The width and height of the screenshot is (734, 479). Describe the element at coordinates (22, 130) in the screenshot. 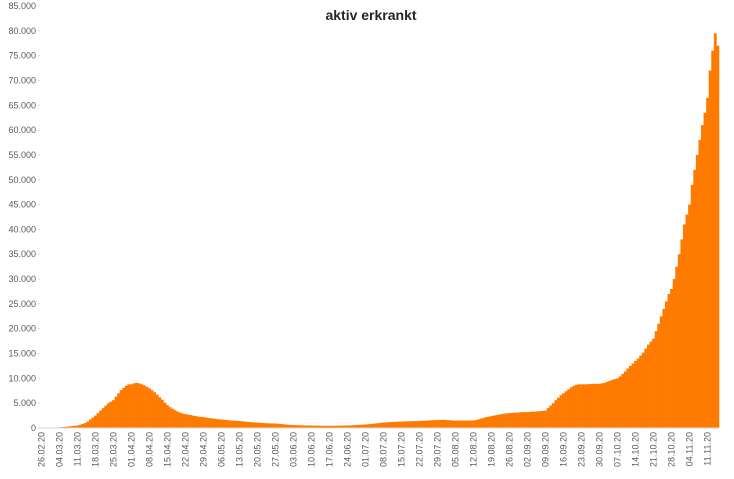

I see `y-tick-label: 60.000` at that location.